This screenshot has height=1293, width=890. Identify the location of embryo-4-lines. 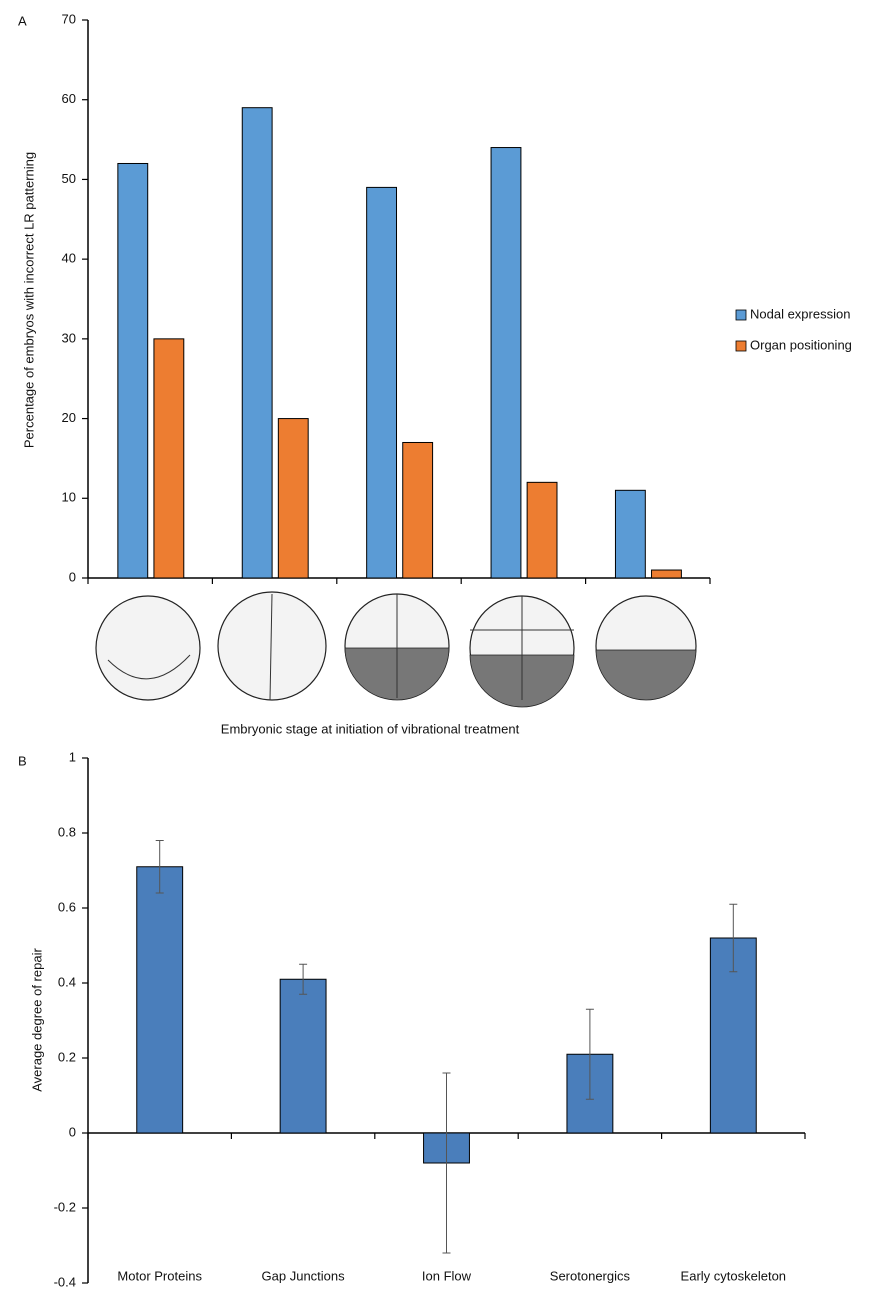
(522, 648).